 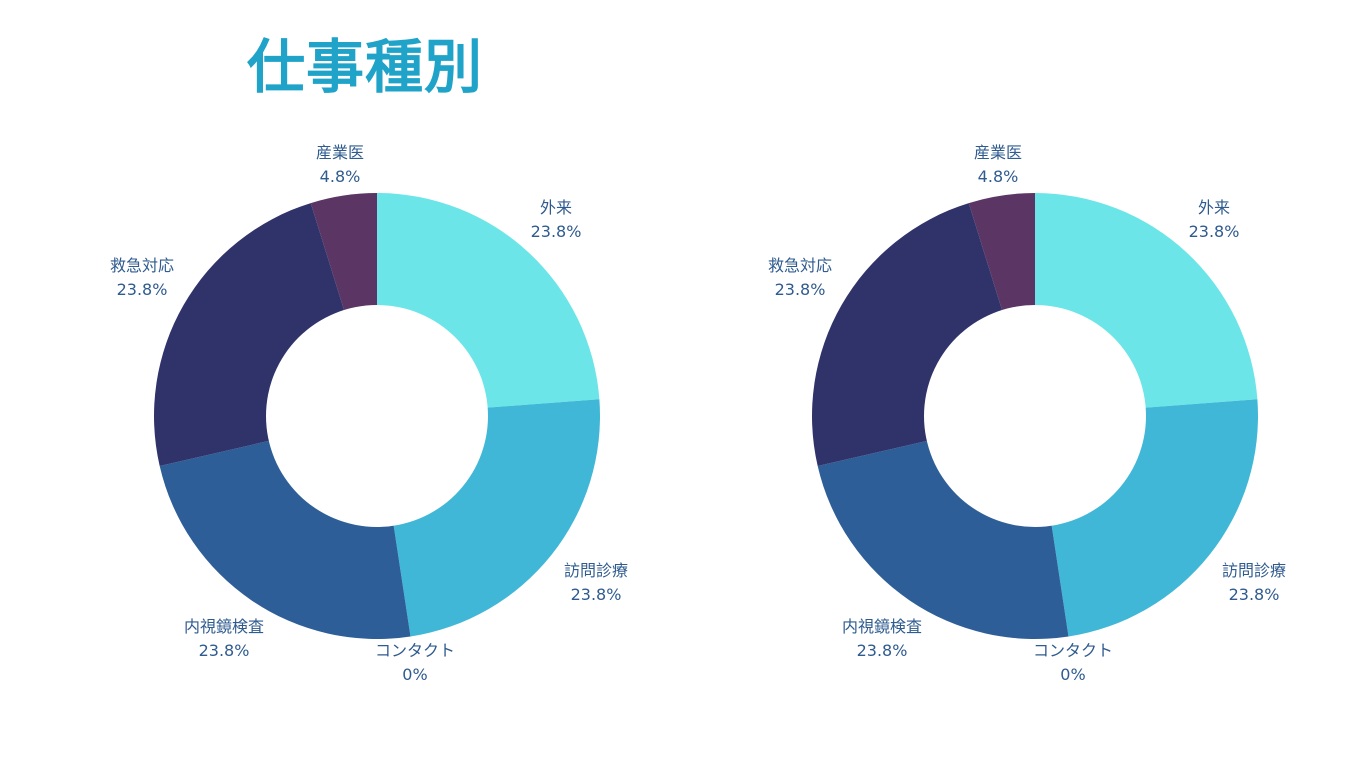 I want to click on page-title: 仕事種別, so click(x=365, y=67).